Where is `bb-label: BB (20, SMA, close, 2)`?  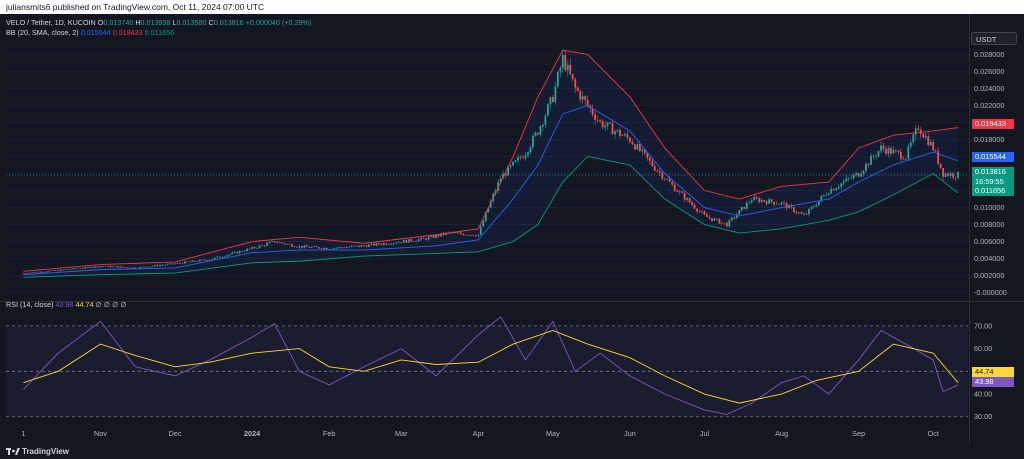
bb-label: BB (20, SMA, close, 2) is located at coordinates (42, 32).